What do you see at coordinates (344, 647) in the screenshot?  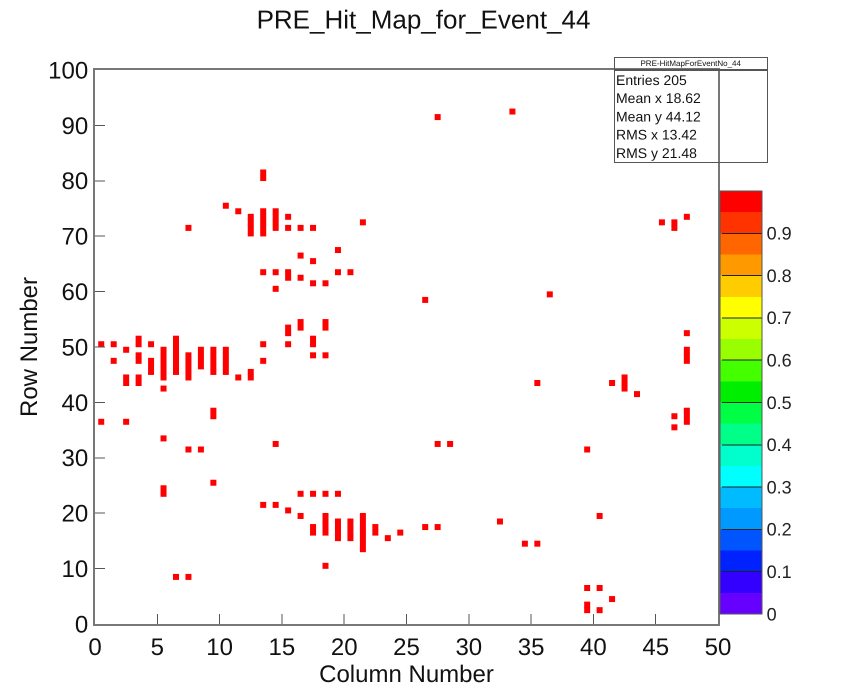 I see `x-tick-label: 20` at bounding box center [344, 647].